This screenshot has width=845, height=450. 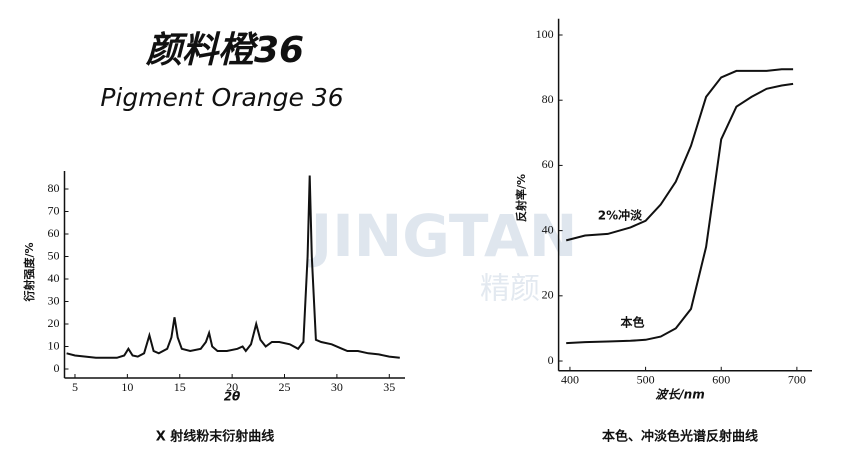 I want to click on watermark: JINGTAN, so click(x=442, y=236).